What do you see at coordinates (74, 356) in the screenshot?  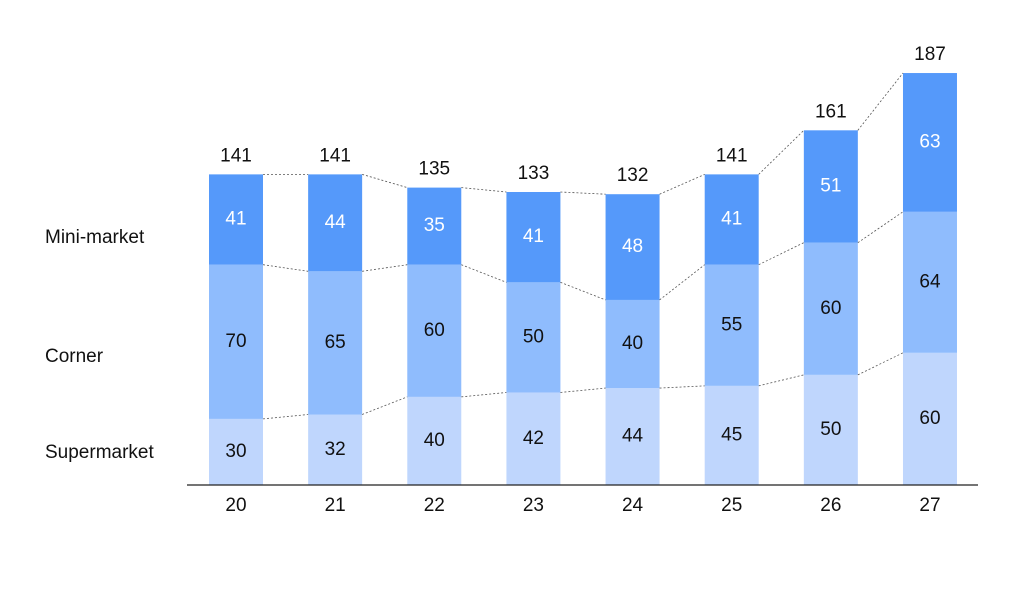 I see `series-label: Corner` at bounding box center [74, 356].